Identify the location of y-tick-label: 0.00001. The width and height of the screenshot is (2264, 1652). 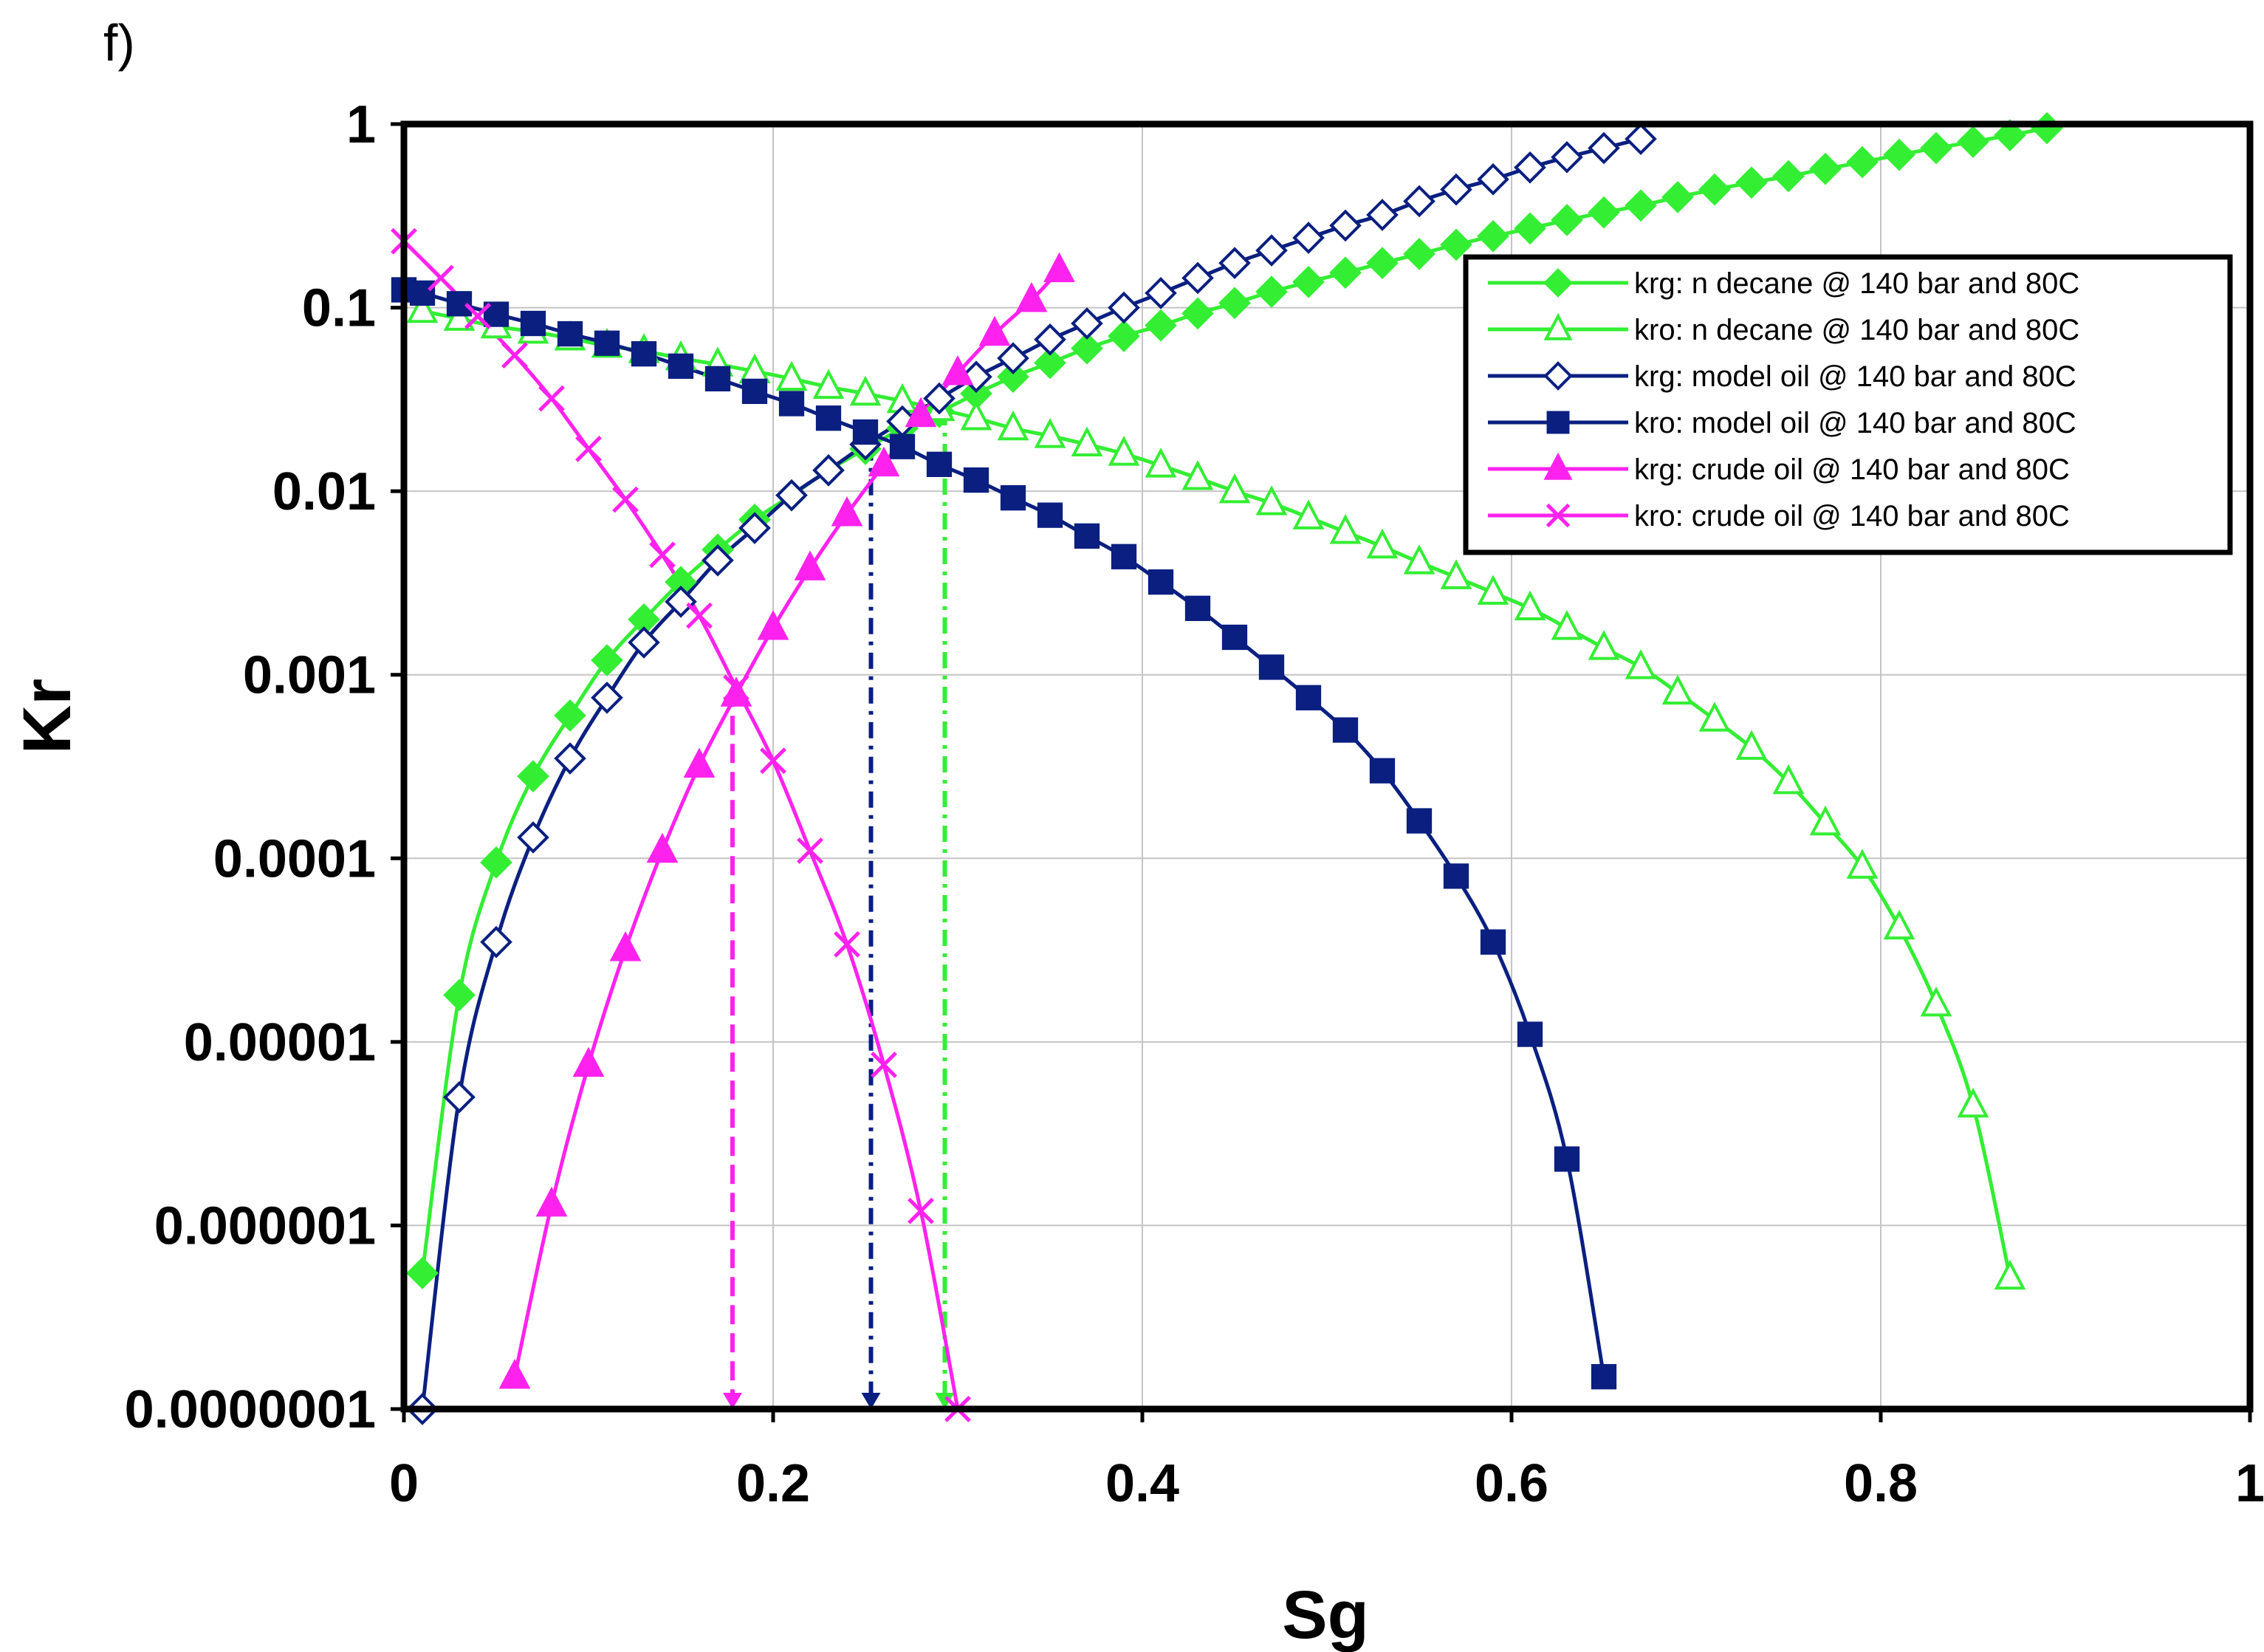
(280, 1042).